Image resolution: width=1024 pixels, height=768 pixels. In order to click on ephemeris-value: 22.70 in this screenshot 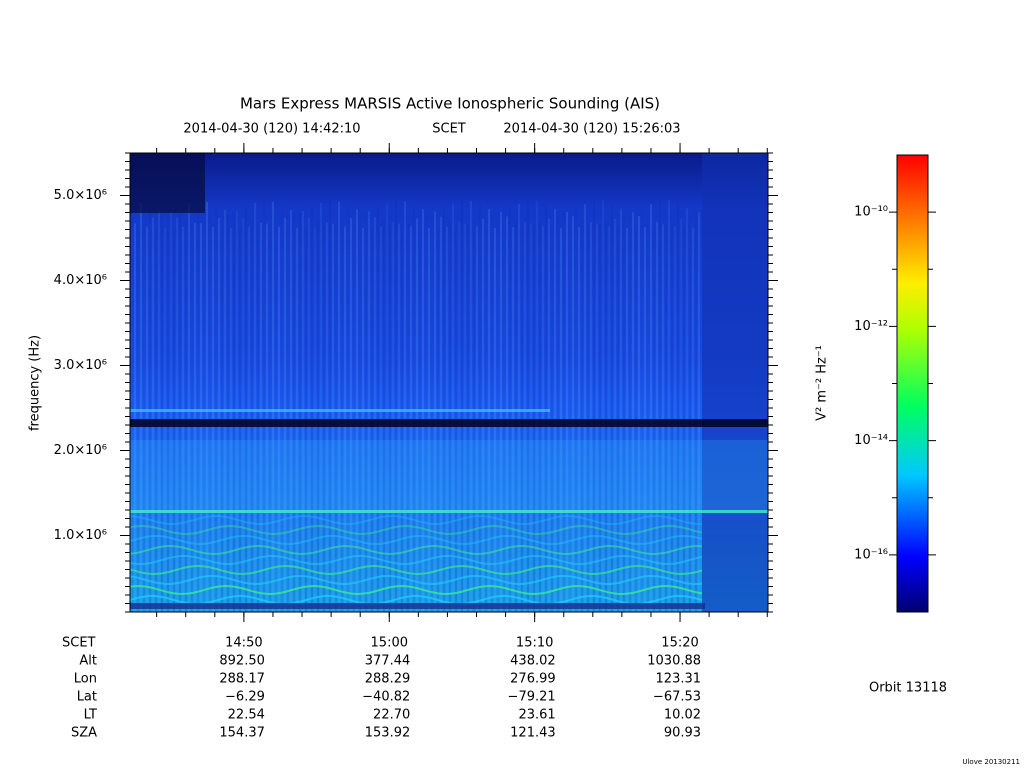, I will do `click(391, 715)`.